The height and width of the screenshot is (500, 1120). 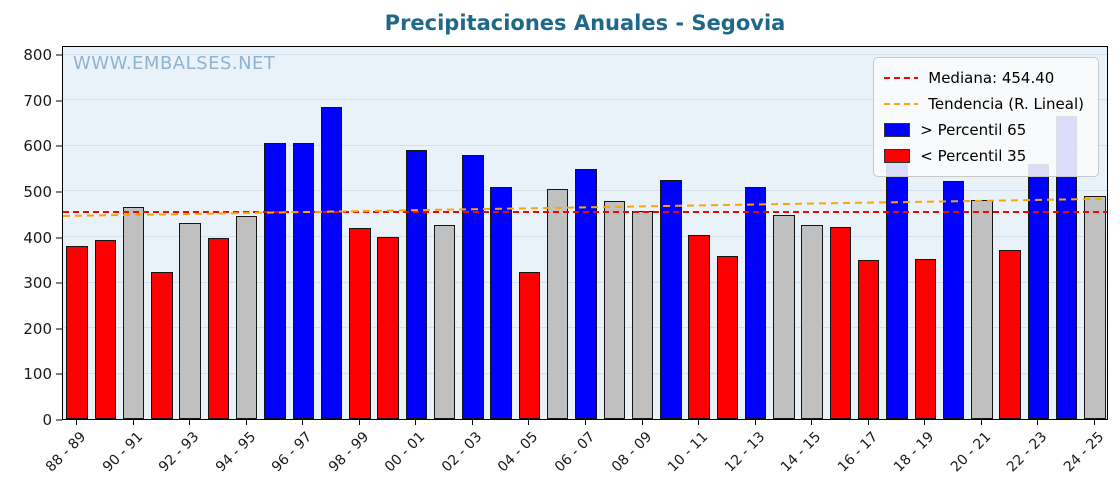 I want to click on x-tick-label: 14 - 15, so click(x=801, y=452).